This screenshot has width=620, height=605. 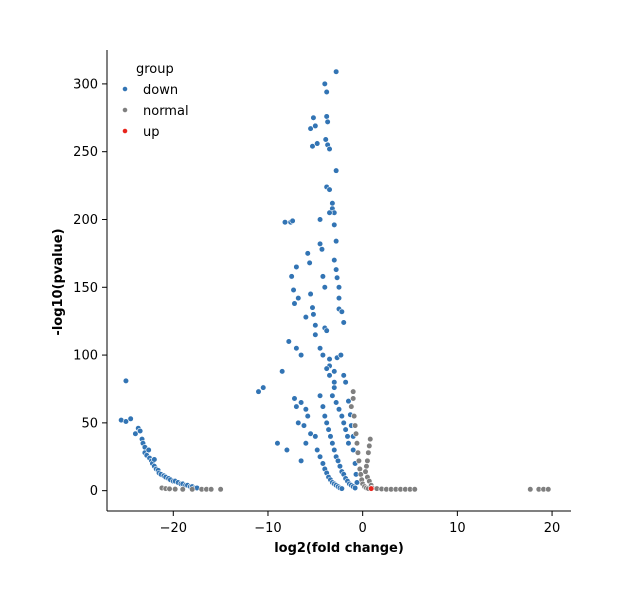 What do you see at coordinates (339, 548) in the screenshot?
I see `x-axis-title: log2(fold change)` at bounding box center [339, 548].